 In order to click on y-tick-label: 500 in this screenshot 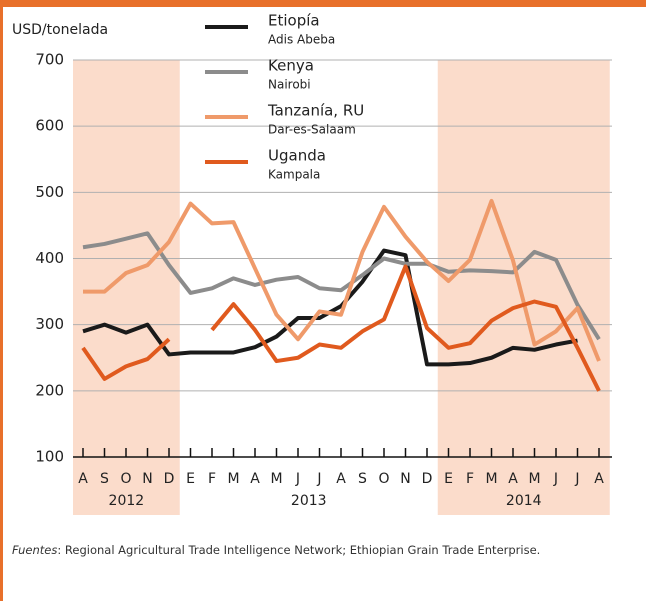, I will do `click(49, 192)`.